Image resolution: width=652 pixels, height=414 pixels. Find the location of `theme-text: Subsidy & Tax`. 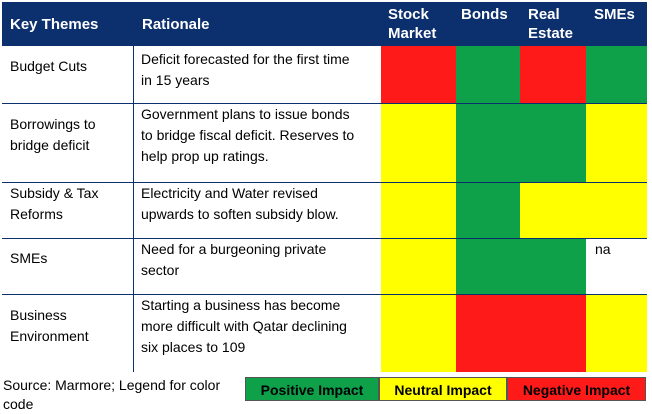

theme-text: Subsidy & Tax is located at coordinates (54, 193).